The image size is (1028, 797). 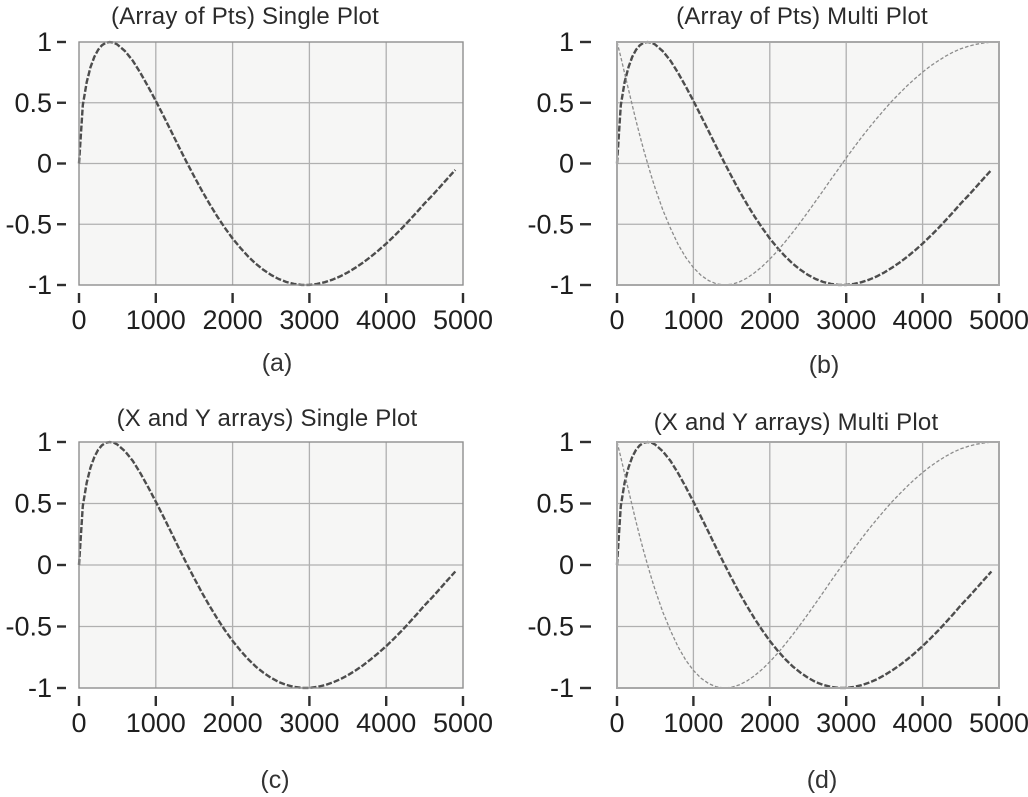 What do you see at coordinates (802, 16) in the screenshot?
I see `chart-title-b: (Array of Pts) Multi Plot` at bounding box center [802, 16].